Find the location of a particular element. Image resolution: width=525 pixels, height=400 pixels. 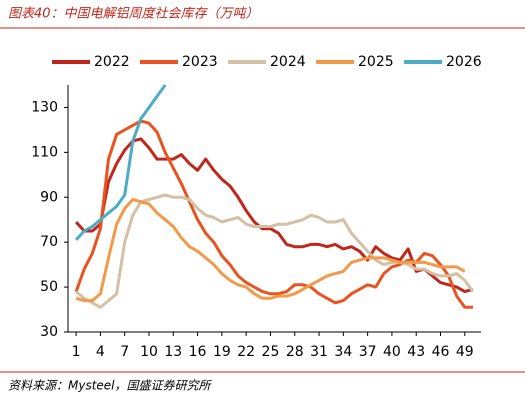

x-tick-label: 43 is located at coordinates (416, 352).